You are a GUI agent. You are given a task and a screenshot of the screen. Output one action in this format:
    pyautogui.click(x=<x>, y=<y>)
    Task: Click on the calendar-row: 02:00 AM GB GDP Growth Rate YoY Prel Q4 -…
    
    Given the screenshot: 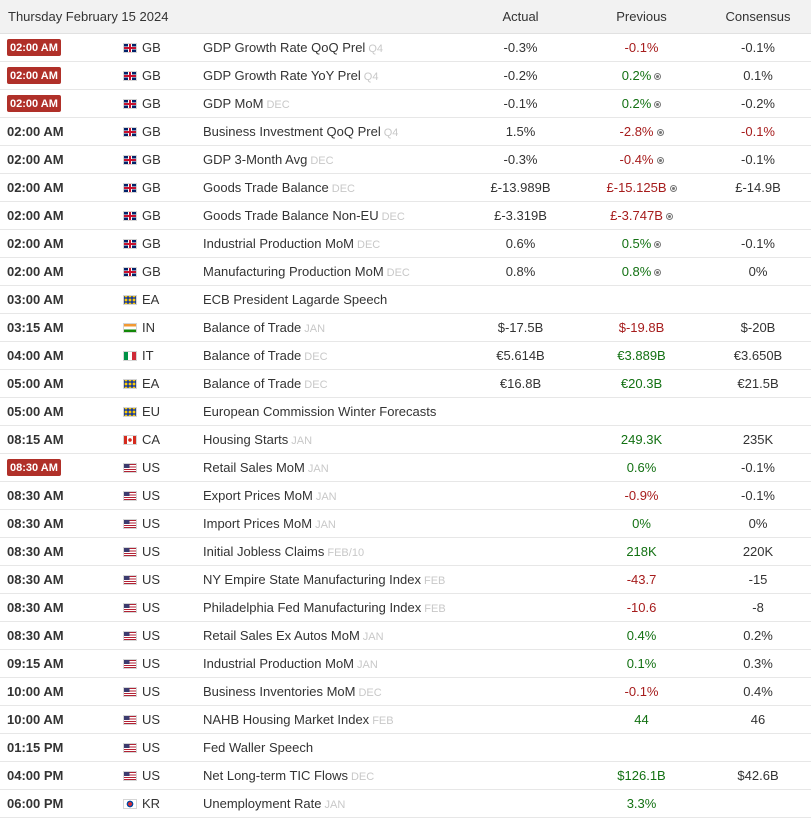 What is the action you would take?
    pyautogui.click(x=405, y=75)
    